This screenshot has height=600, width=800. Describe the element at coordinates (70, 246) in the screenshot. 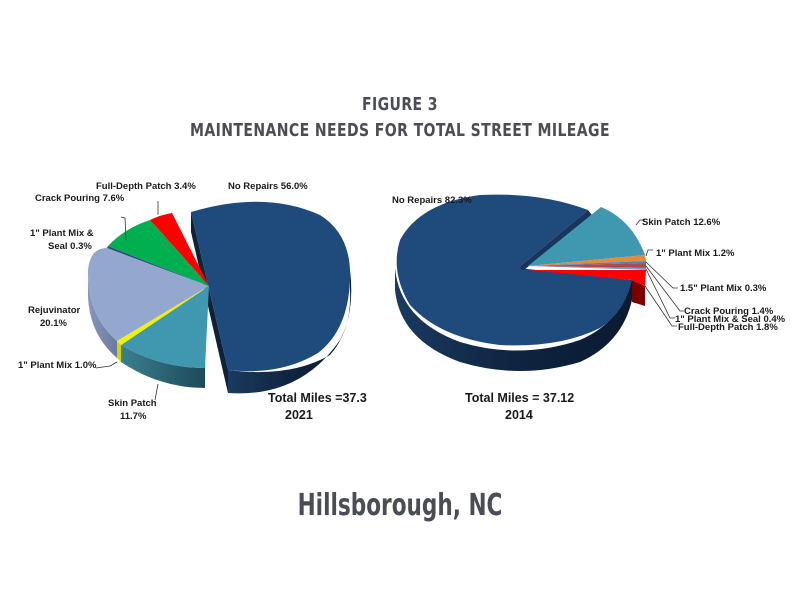

I see `label-2021-pms-line2: Seal 0.3%` at that location.